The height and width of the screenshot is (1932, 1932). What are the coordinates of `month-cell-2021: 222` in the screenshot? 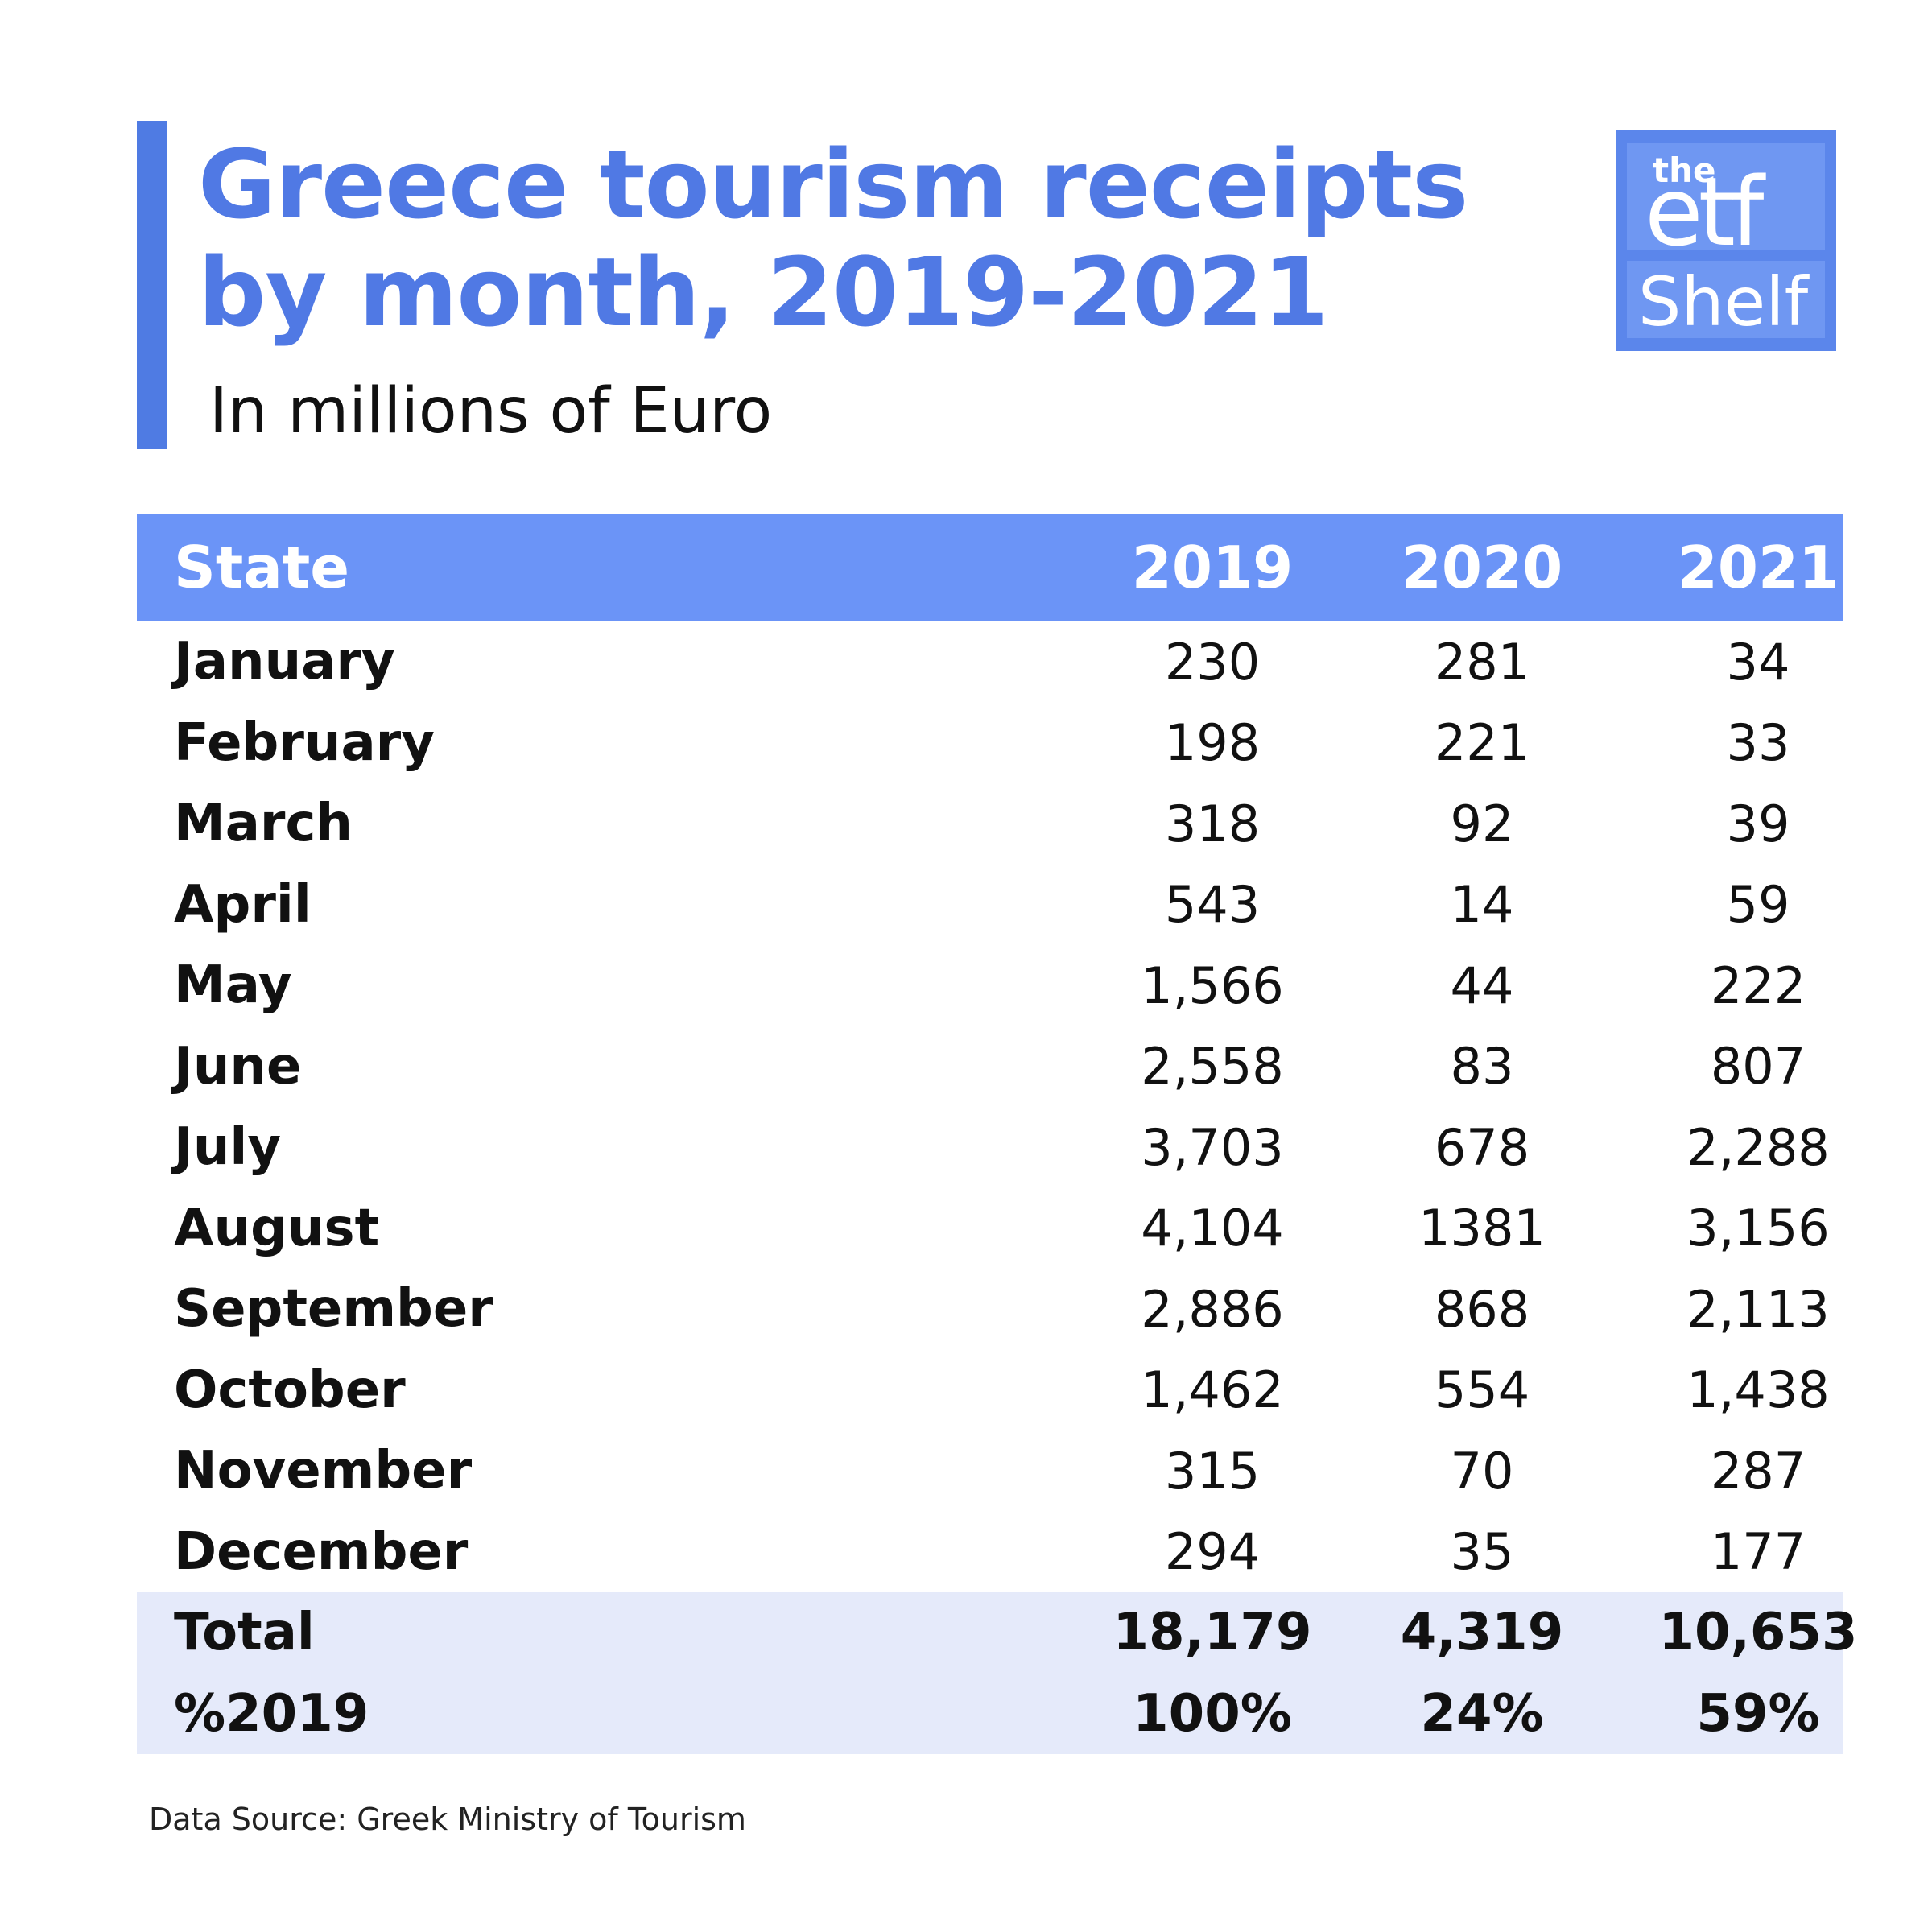 It's located at (1758, 985).